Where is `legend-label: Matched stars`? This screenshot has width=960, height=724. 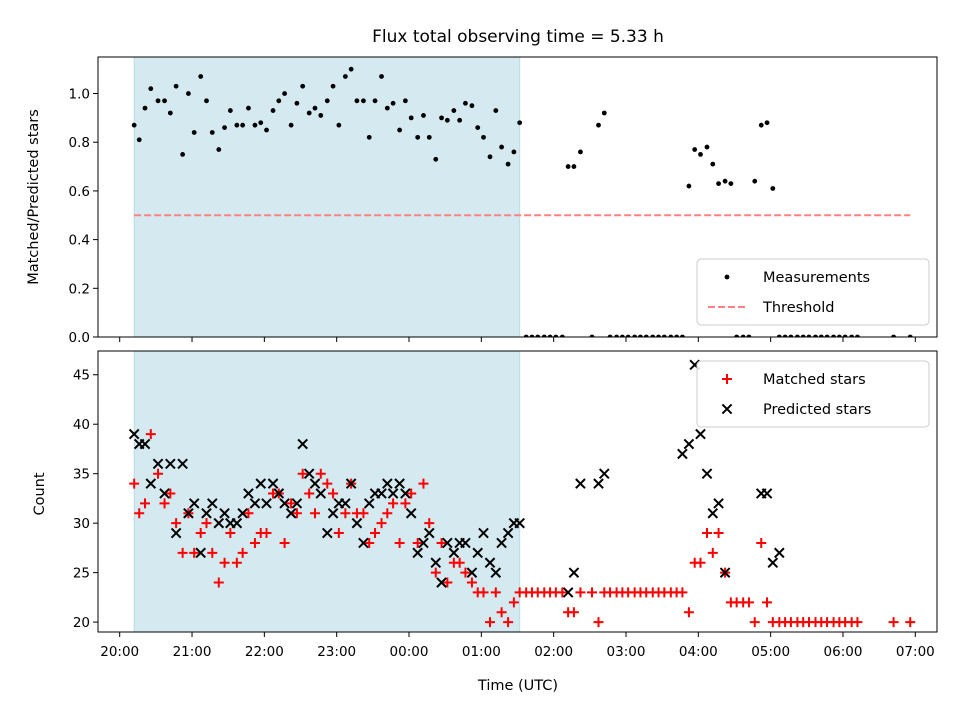
legend-label: Matched stars is located at coordinates (814, 380).